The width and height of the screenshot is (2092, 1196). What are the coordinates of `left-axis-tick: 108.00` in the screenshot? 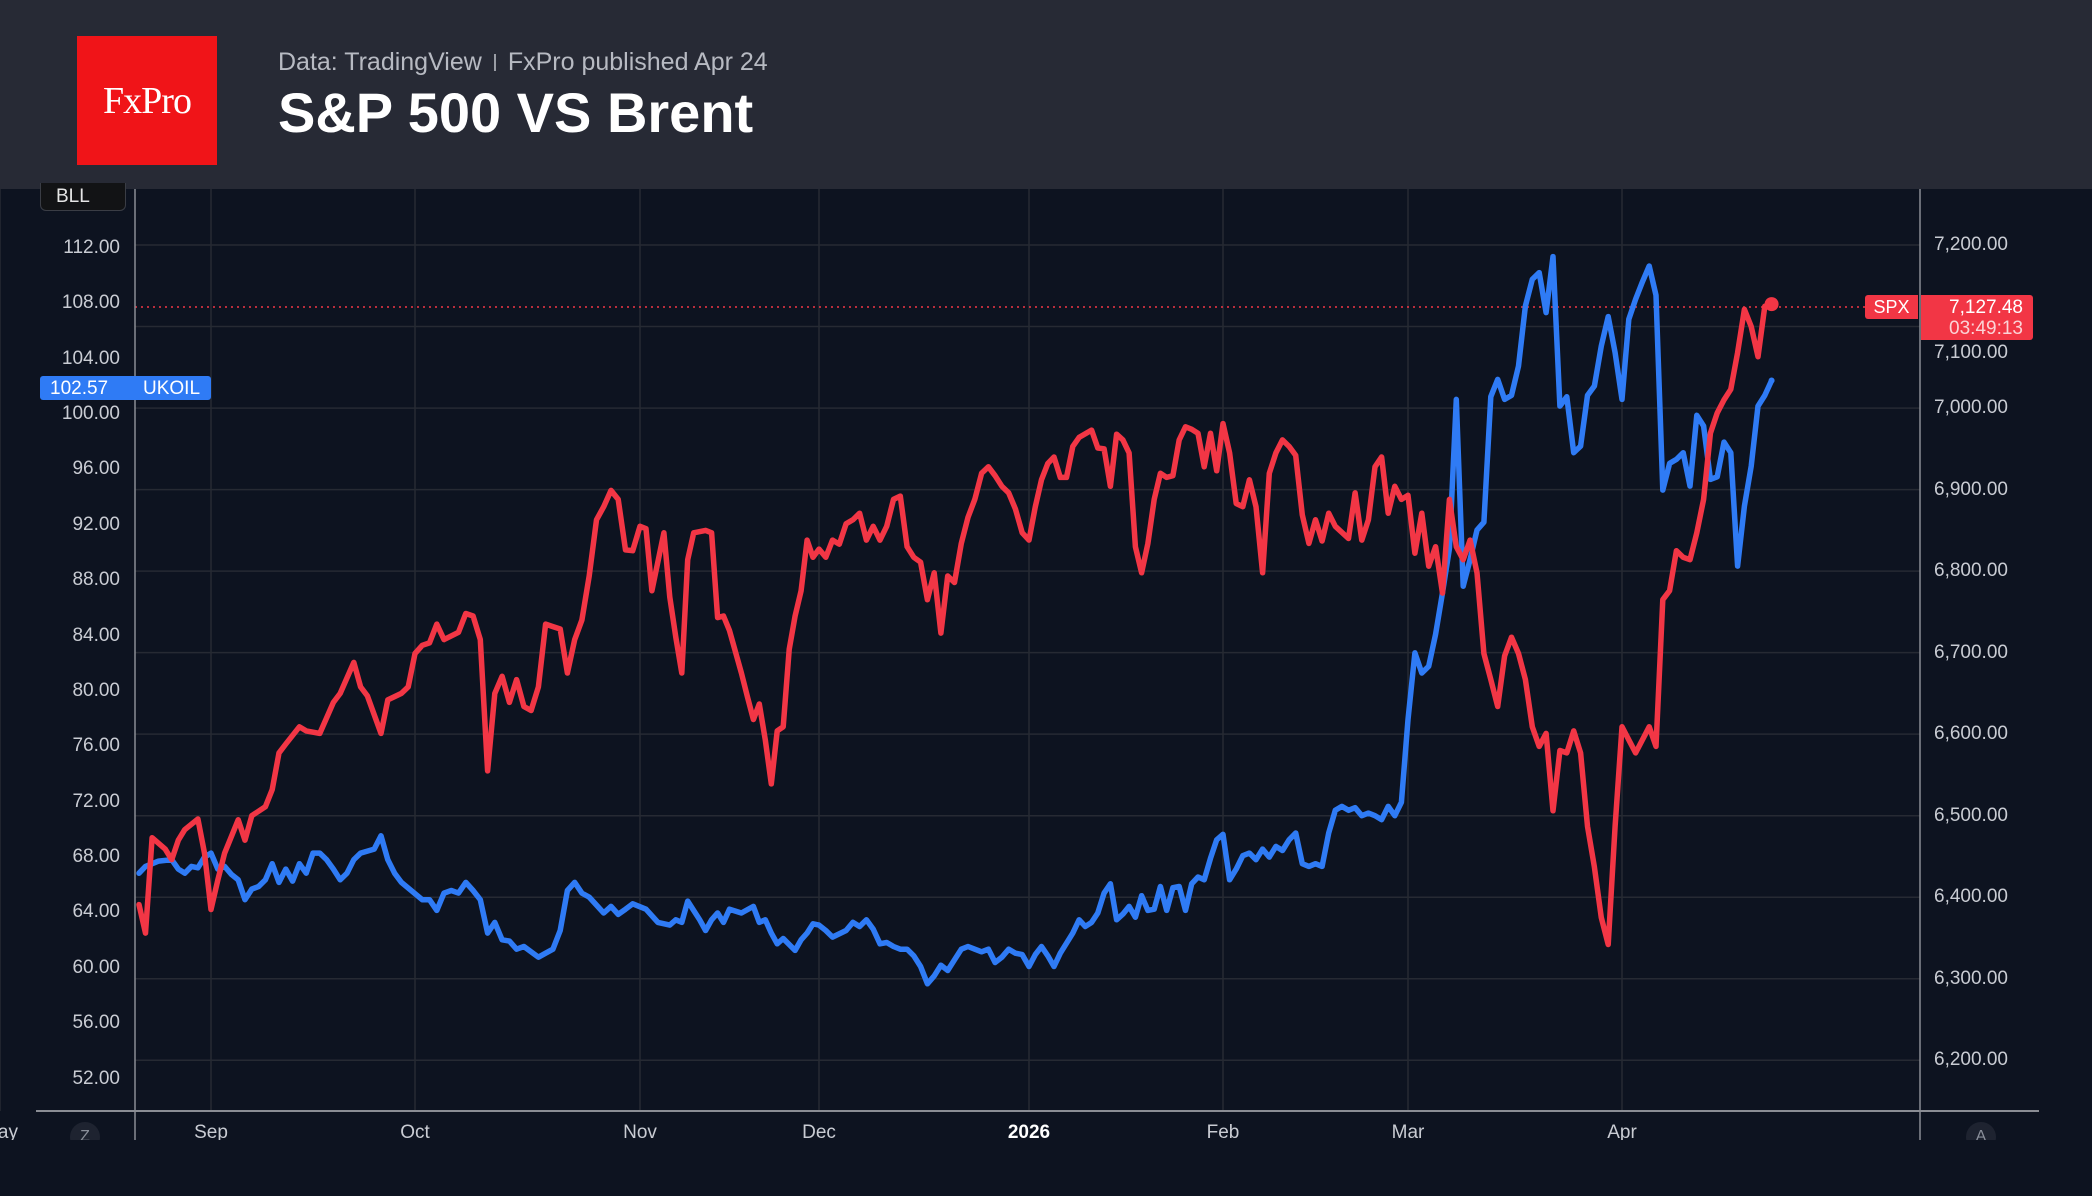 It's located at (90, 303).